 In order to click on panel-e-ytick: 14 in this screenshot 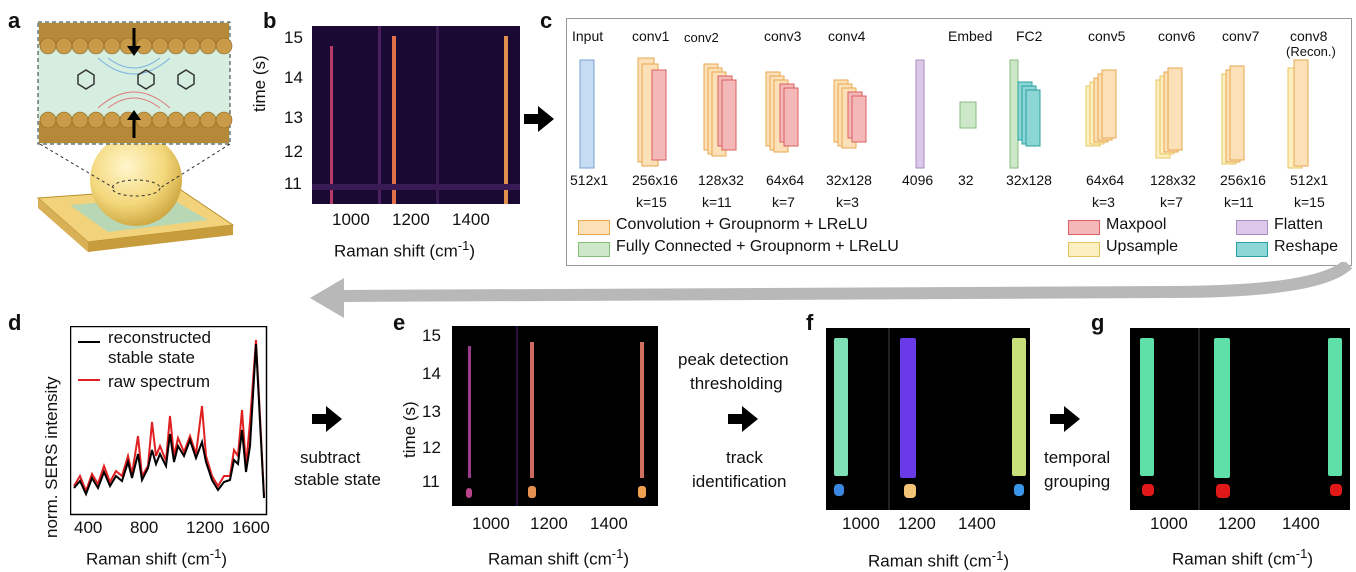, I will do `click(431, 373)`.